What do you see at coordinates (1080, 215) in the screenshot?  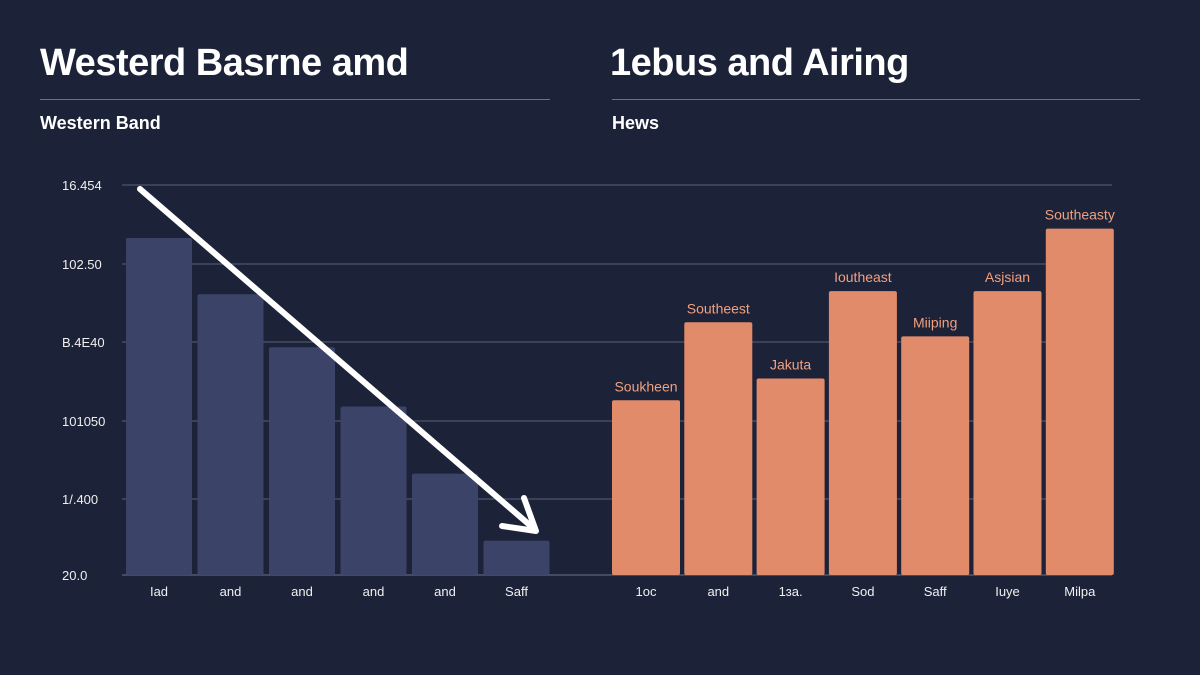 I see `data-label: Southeasty` at bounding box center [1080, 215].